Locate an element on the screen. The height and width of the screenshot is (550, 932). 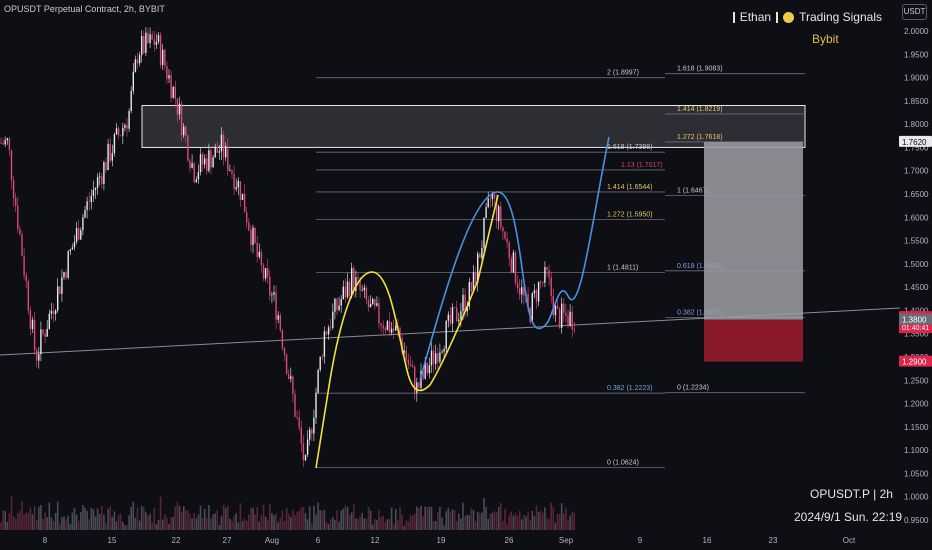
loss-zone is located at coordinates (753, 340).